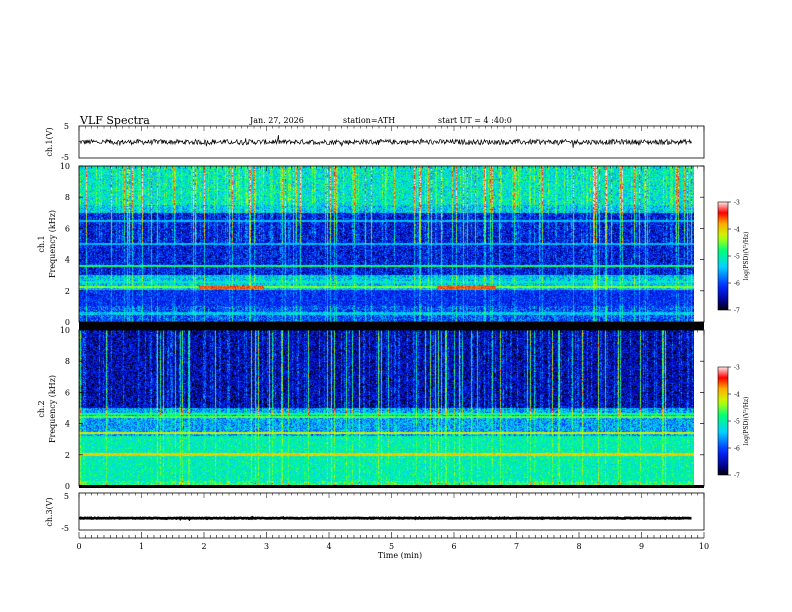 This screenshot has height=612, width=792. I want to click on ch1-ytick-bottom: -5, so click(65, 157).